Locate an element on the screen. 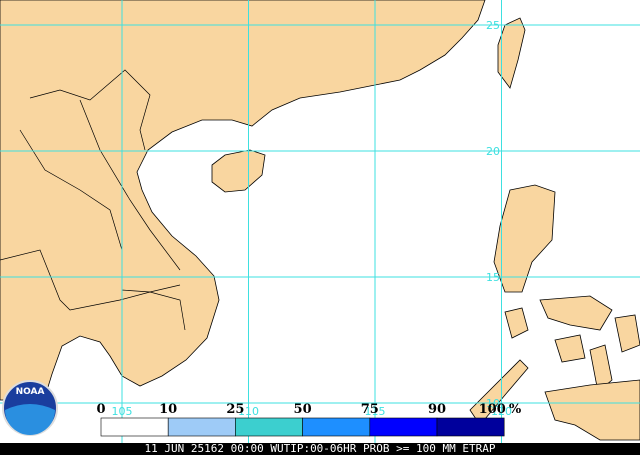 This screenshot has height=455, width=640. lat-label: 10 is located at coordinates (493, 403).